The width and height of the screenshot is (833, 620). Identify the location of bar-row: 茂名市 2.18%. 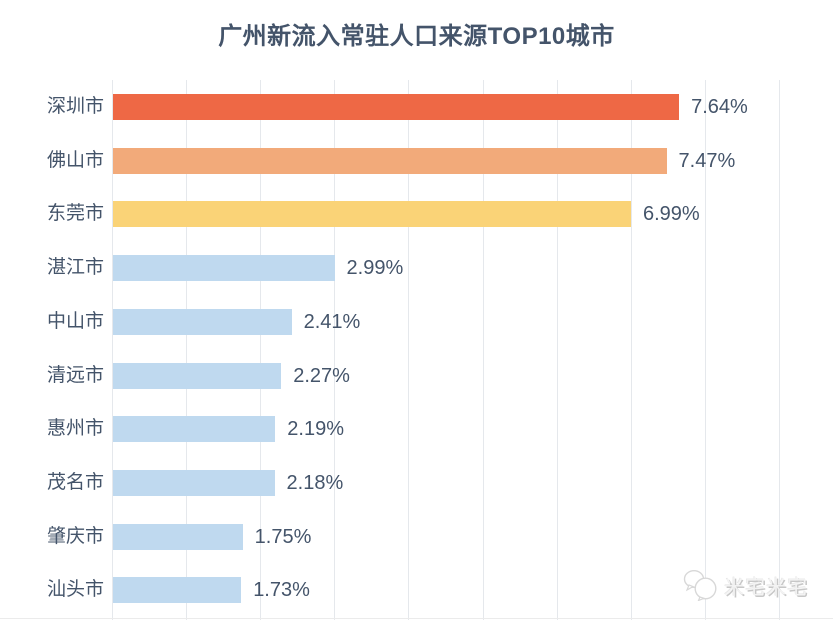
(416, 483).